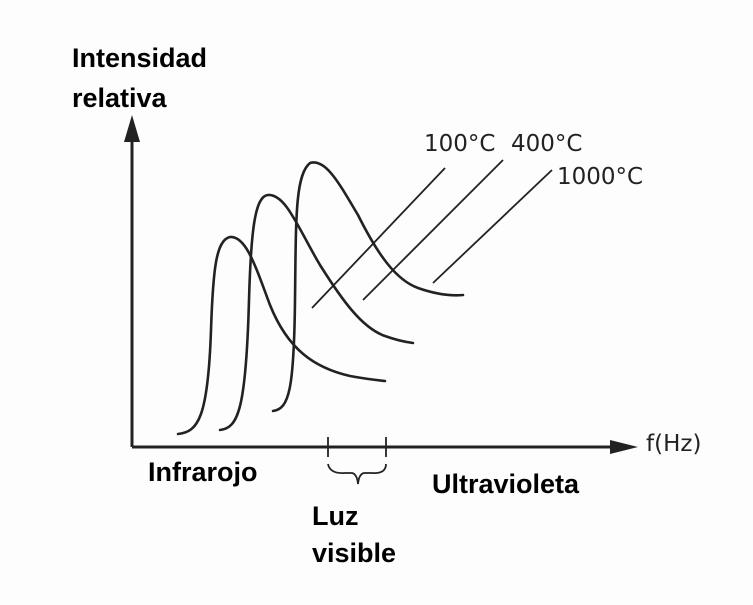 The height and width of the screenshot is (605, 753). Describe the element at coordinates (357, 474) in the screenshot. I see `visible-band-brace` at that location.